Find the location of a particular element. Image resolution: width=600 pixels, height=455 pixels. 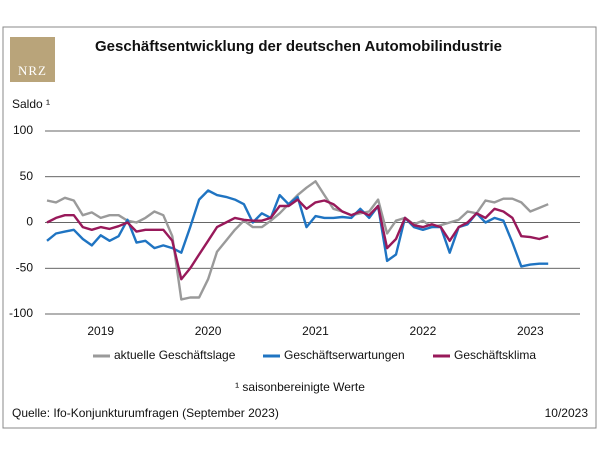

date: 10/2023 is located at coordinates (567, 413).